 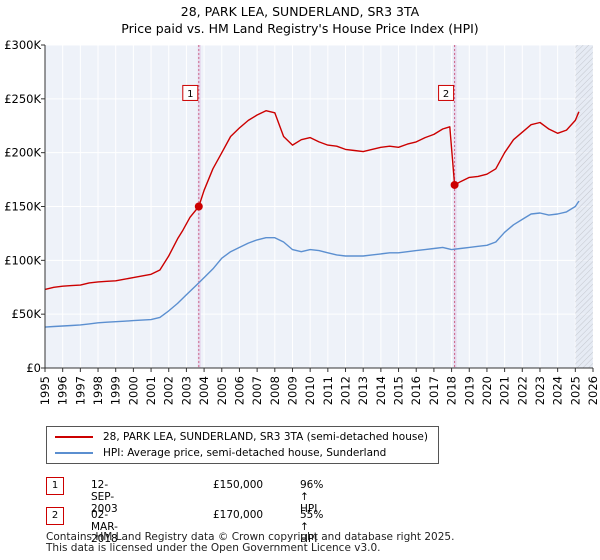 What do you see at coordinates (346, 390) in the screenshot?
I see `x-tick-label: 2012` at bounding box center [346, 390].